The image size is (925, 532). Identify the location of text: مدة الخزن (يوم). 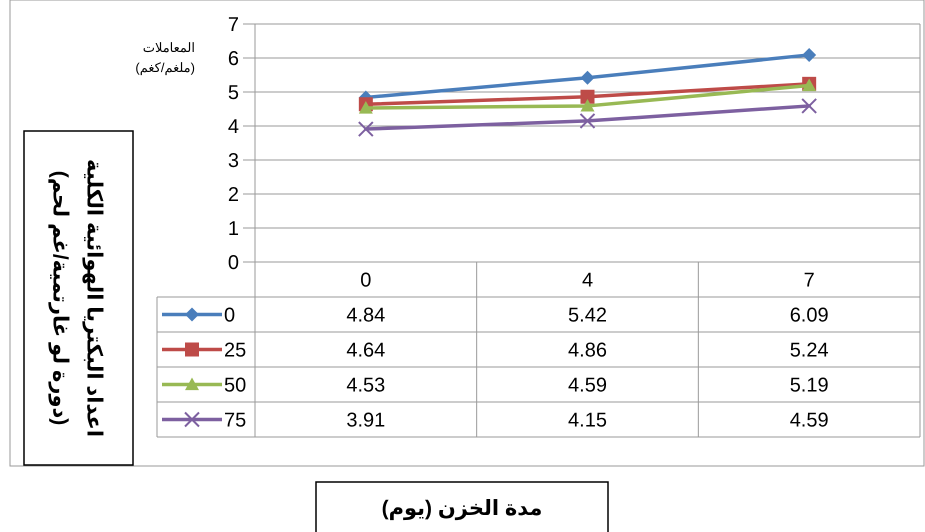
(462, 509).